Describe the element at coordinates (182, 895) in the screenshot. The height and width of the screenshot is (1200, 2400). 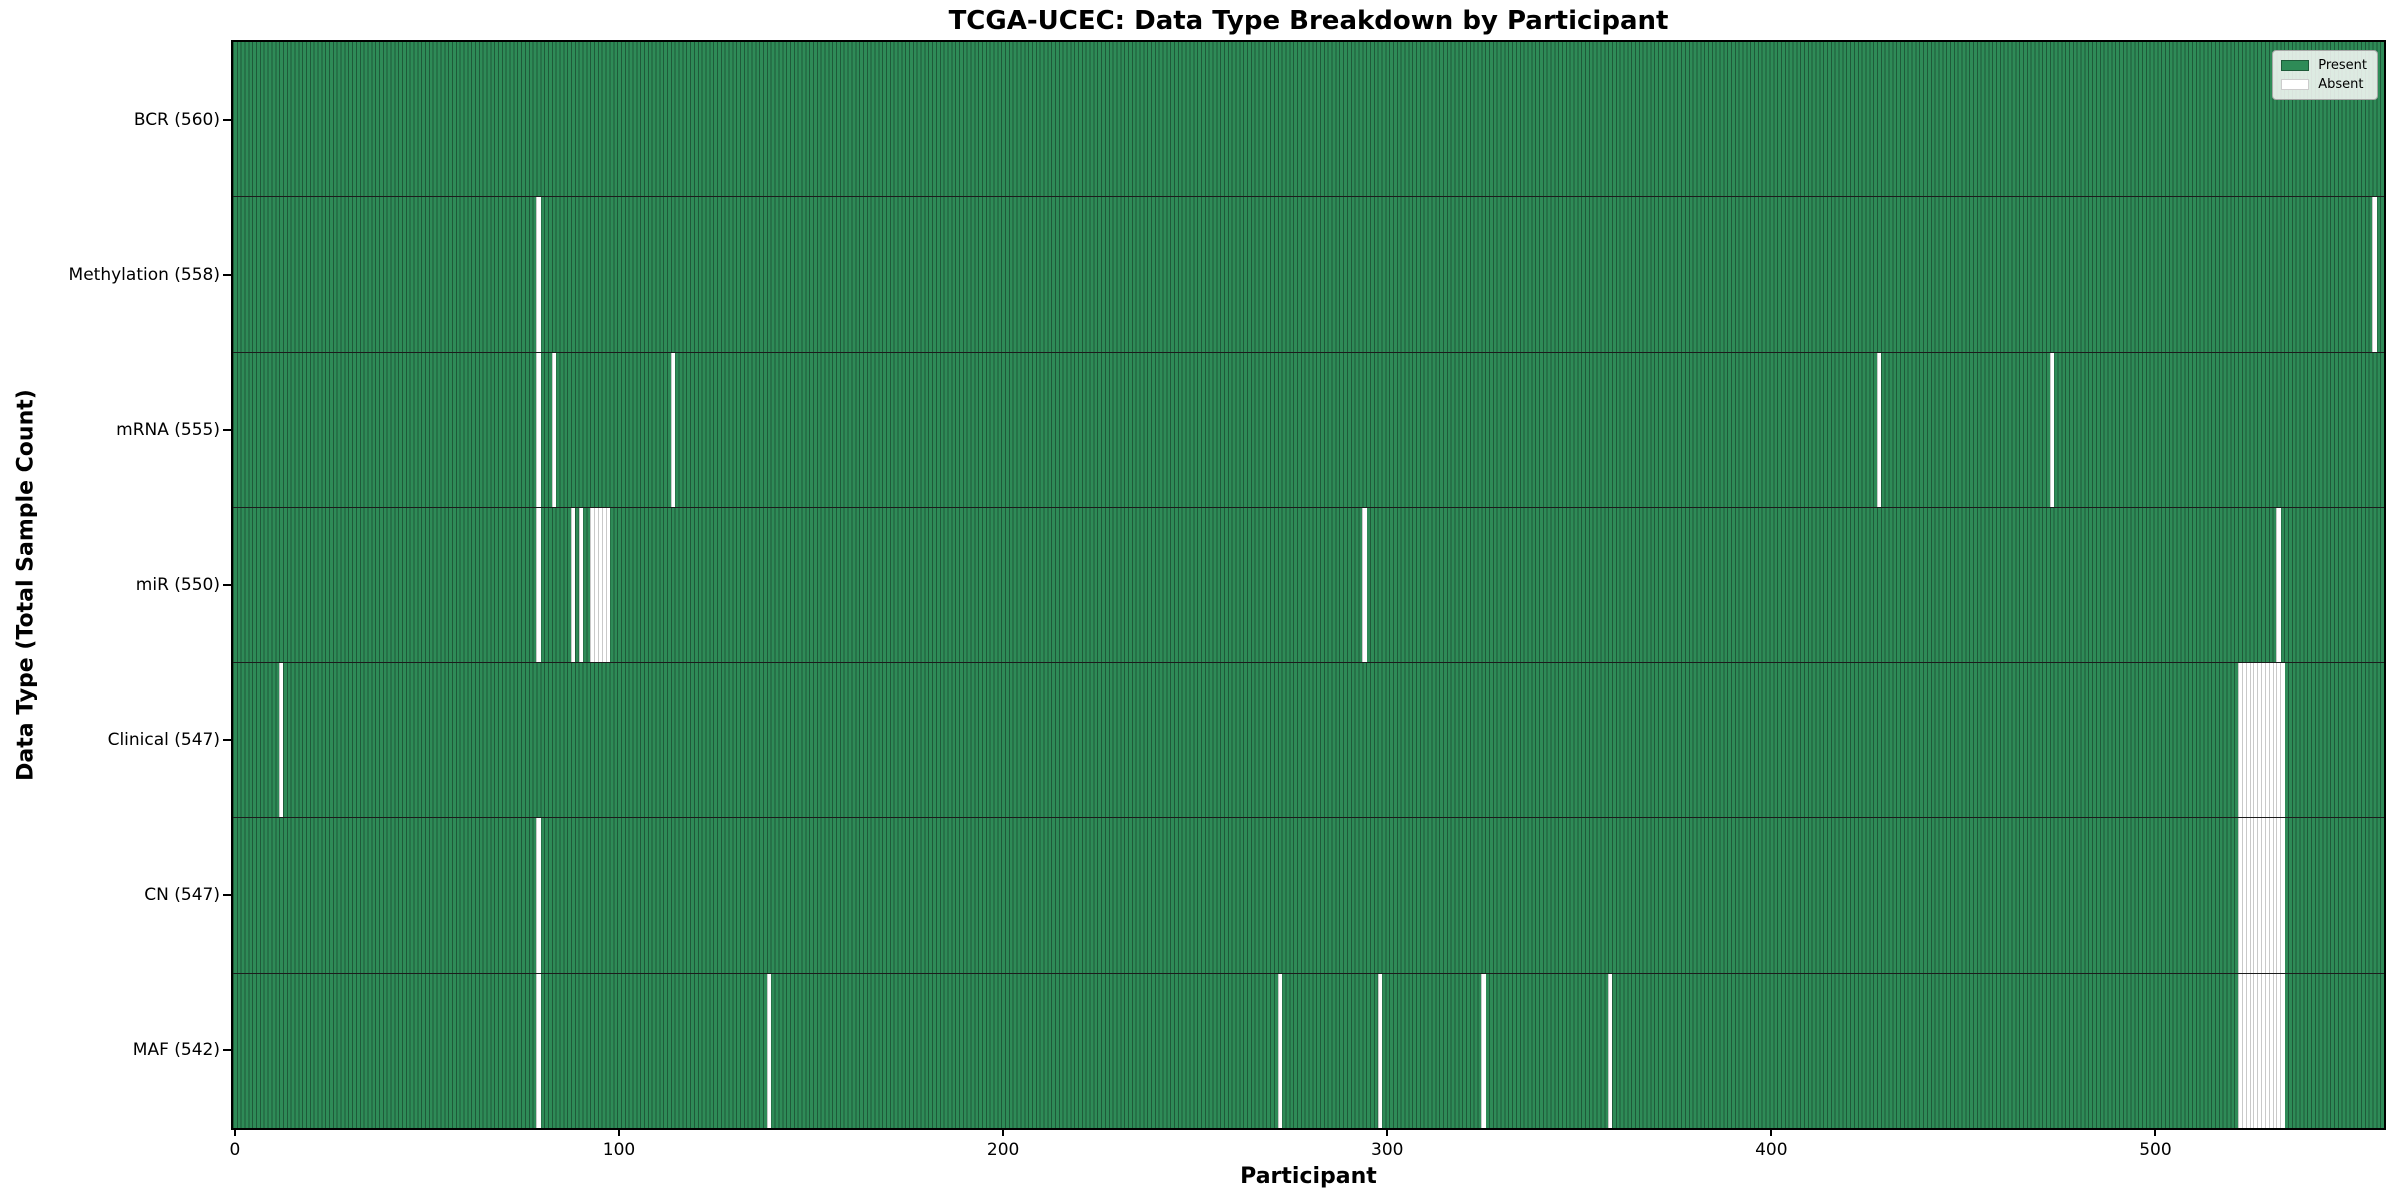
I see `y-tick-label-cn: CN (547)` at that location.